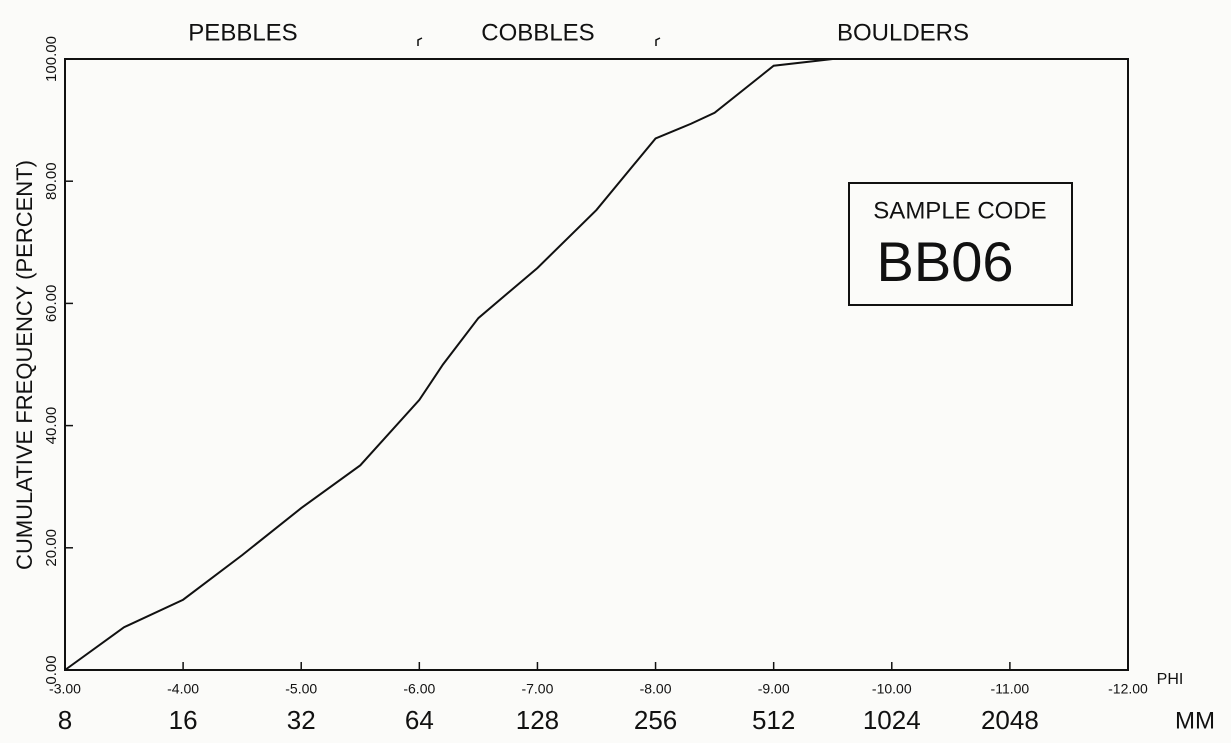 The width and height of the screenshot is (1231, 743). What do you see at coordinates (301, 689) in the screenshot?
I see `x-tick-label: -5.00` at bounding box center [301, 689].